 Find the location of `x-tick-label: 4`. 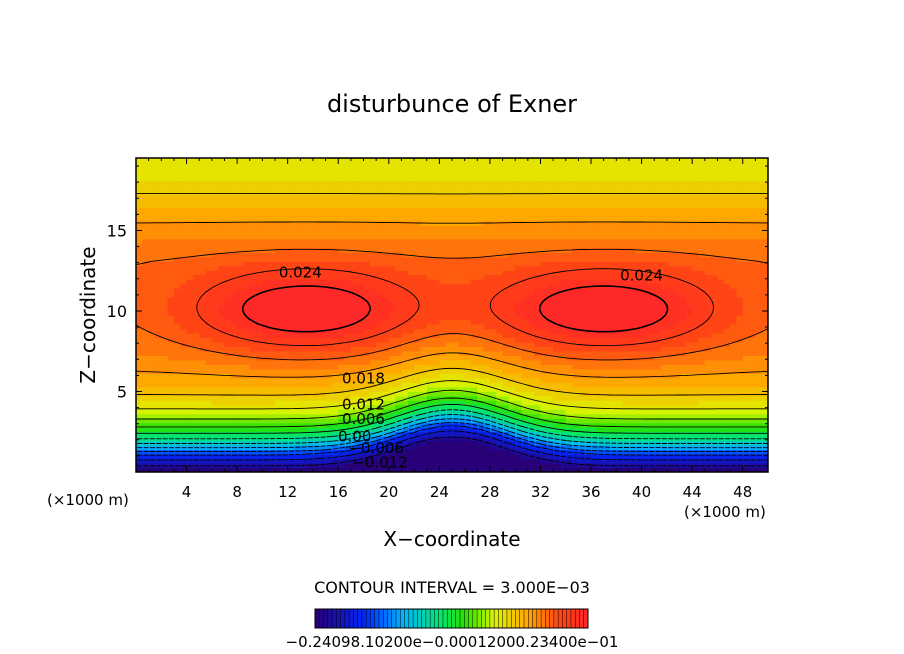

x-tick-label: 4 is located at coordinates (187, 492).